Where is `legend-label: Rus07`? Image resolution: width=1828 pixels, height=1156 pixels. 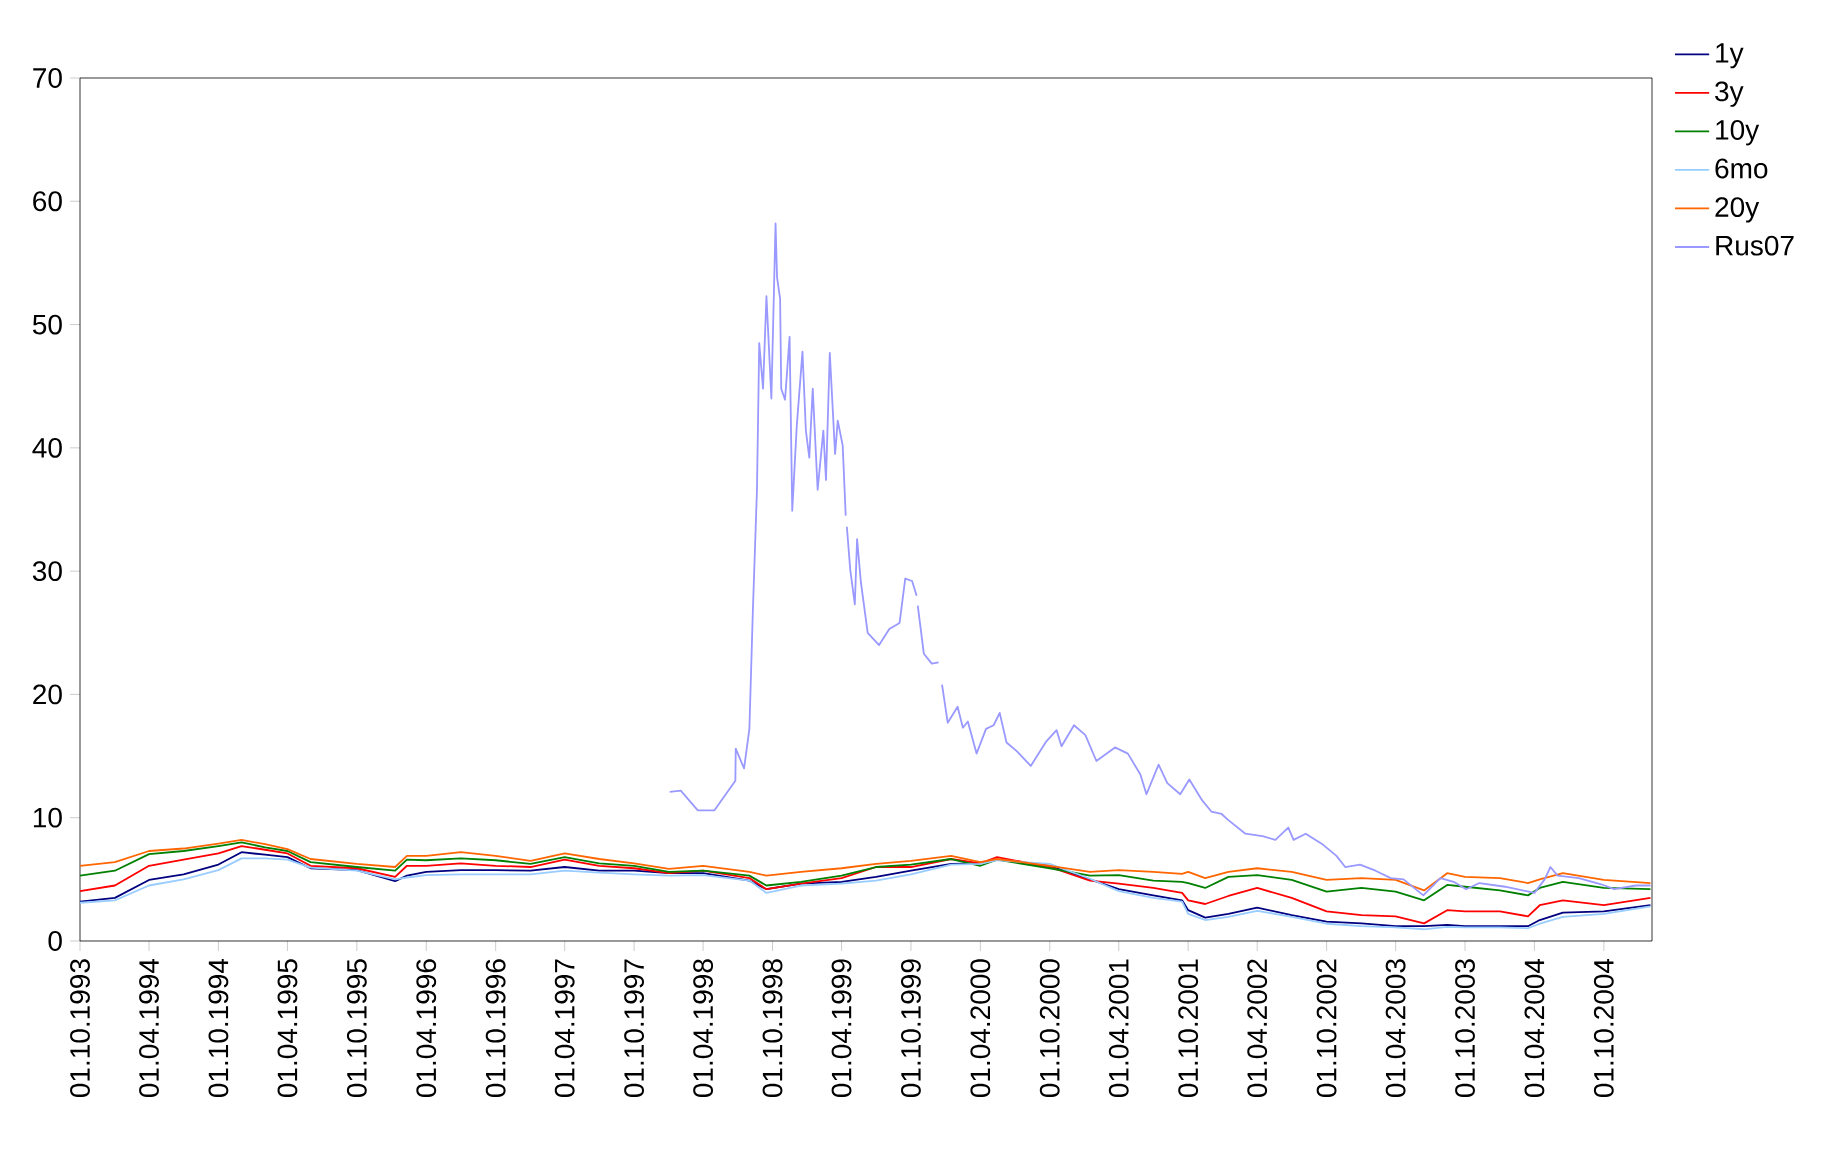 legend-label: Rus07 is located at coordinates (1755, 245).